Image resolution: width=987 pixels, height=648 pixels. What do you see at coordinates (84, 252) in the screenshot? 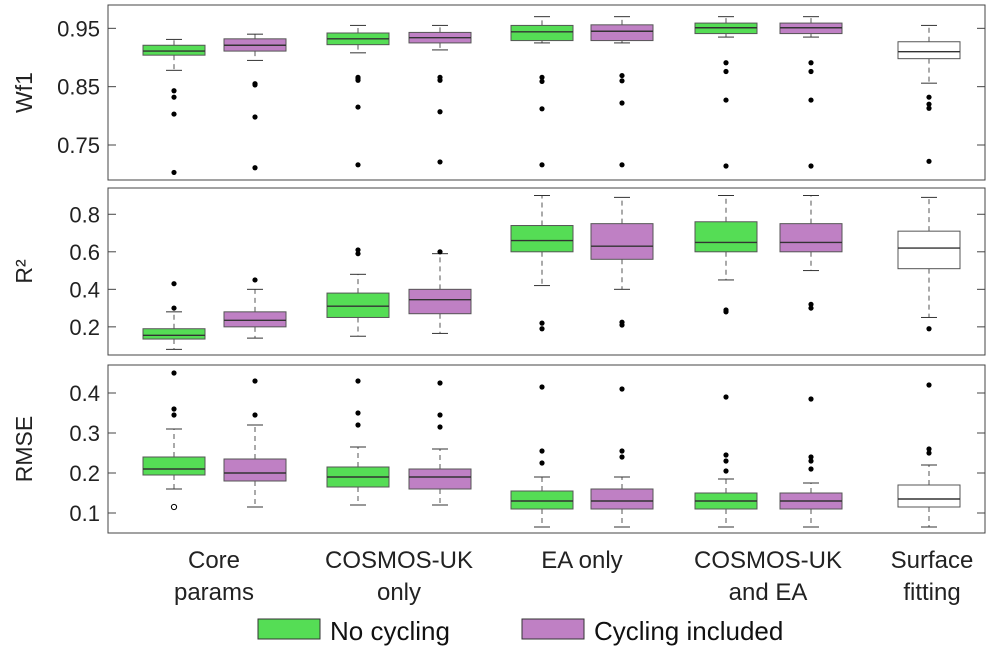
I see `y-tick-label: 0.6` at bounding box center [84, 252].